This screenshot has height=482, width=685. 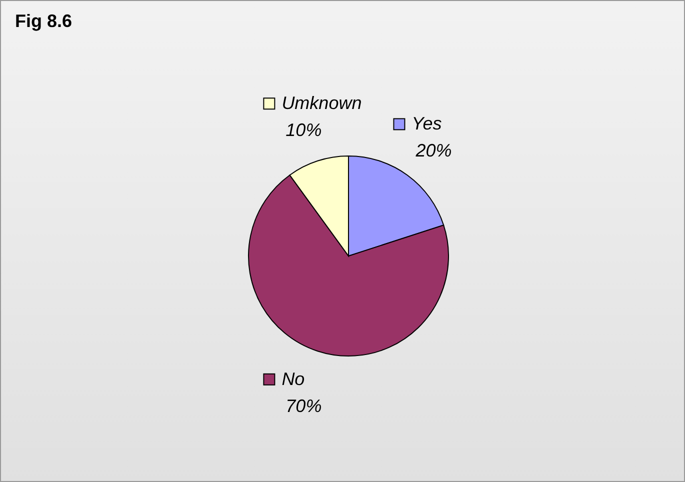 I want to click on data-label: 10%, so click(x=304, y=130).